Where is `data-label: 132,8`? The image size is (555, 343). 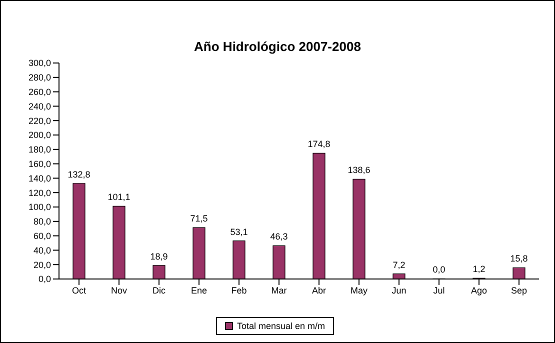
data-label: 132,8 is located at coordinates (79, 174).